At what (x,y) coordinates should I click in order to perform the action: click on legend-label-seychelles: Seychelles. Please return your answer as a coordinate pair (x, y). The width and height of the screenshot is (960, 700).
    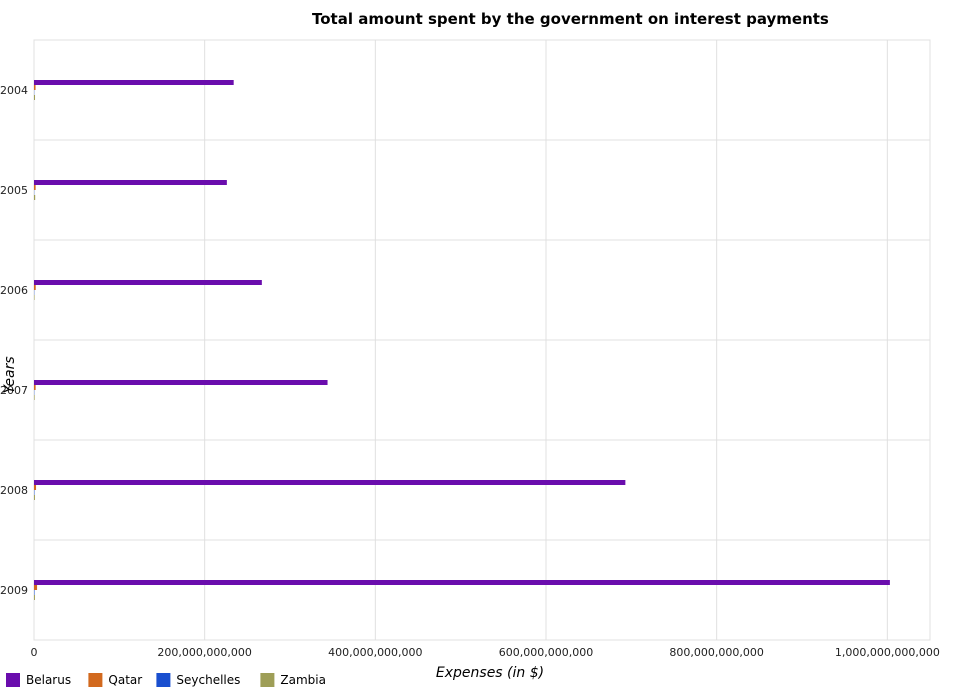
    Looking at the image, I should click on (208, 680).